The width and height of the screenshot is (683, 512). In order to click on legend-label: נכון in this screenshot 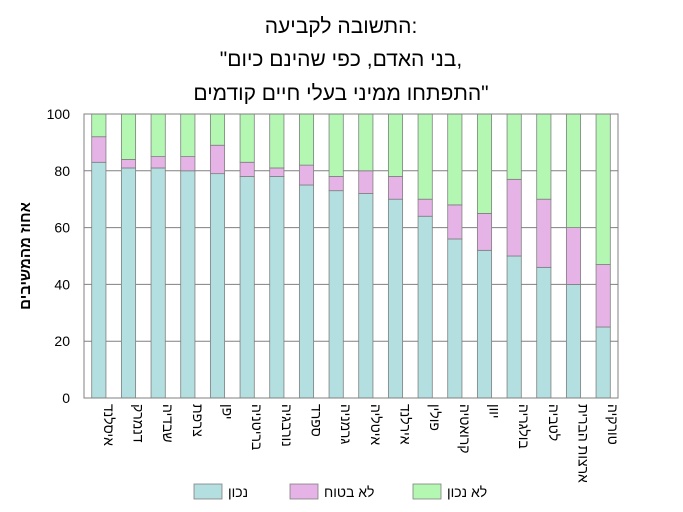, I will do `click(238, 492)`.